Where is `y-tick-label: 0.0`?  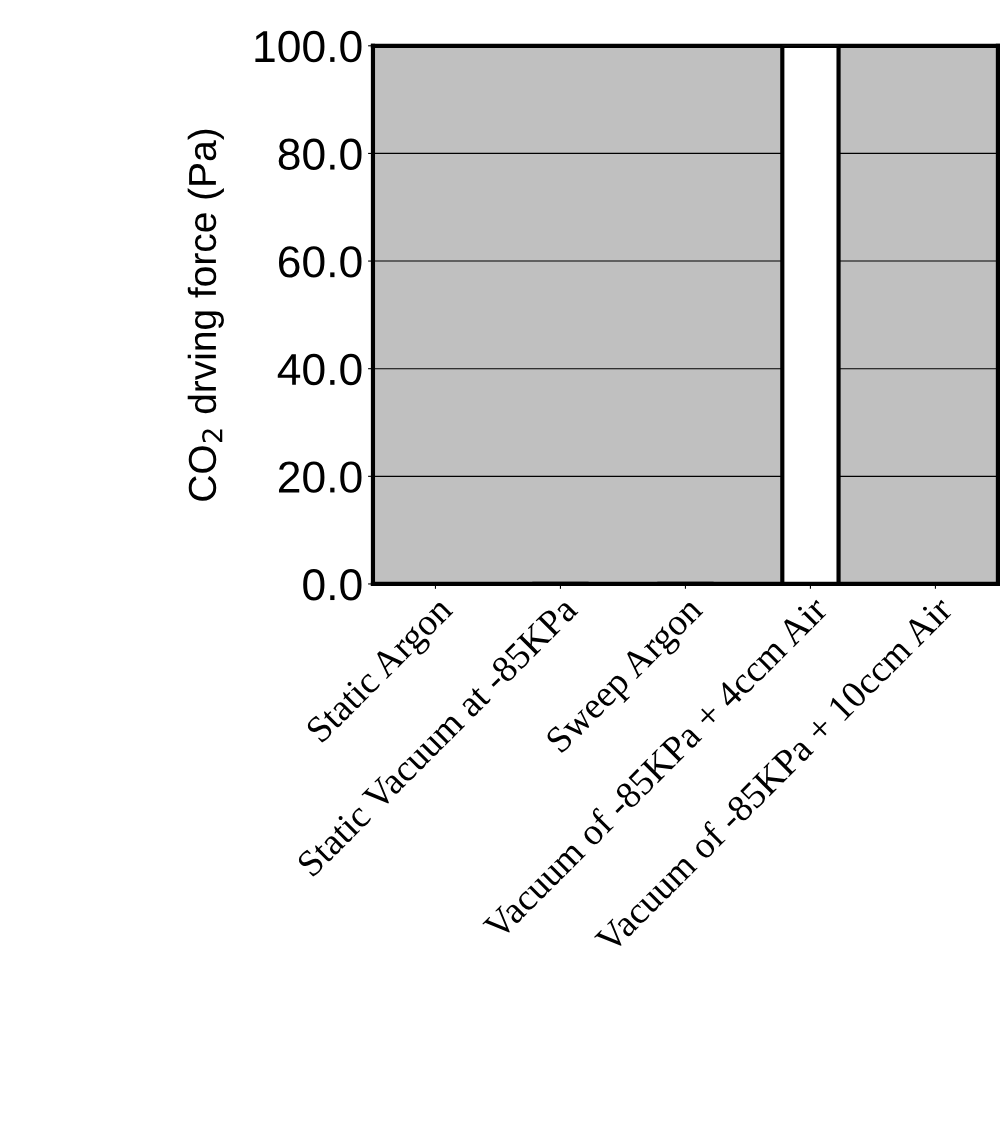 y-tick-label: 0.0 is located at coordinates (332, 585).